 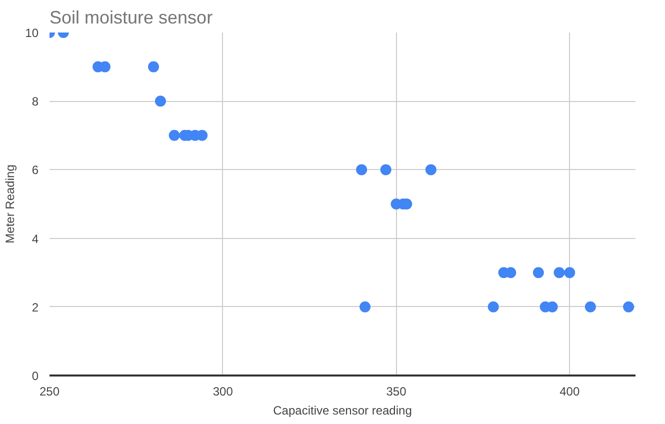 I want to click on y-axis-title: Meter Reading, so click(x=10, y=204).